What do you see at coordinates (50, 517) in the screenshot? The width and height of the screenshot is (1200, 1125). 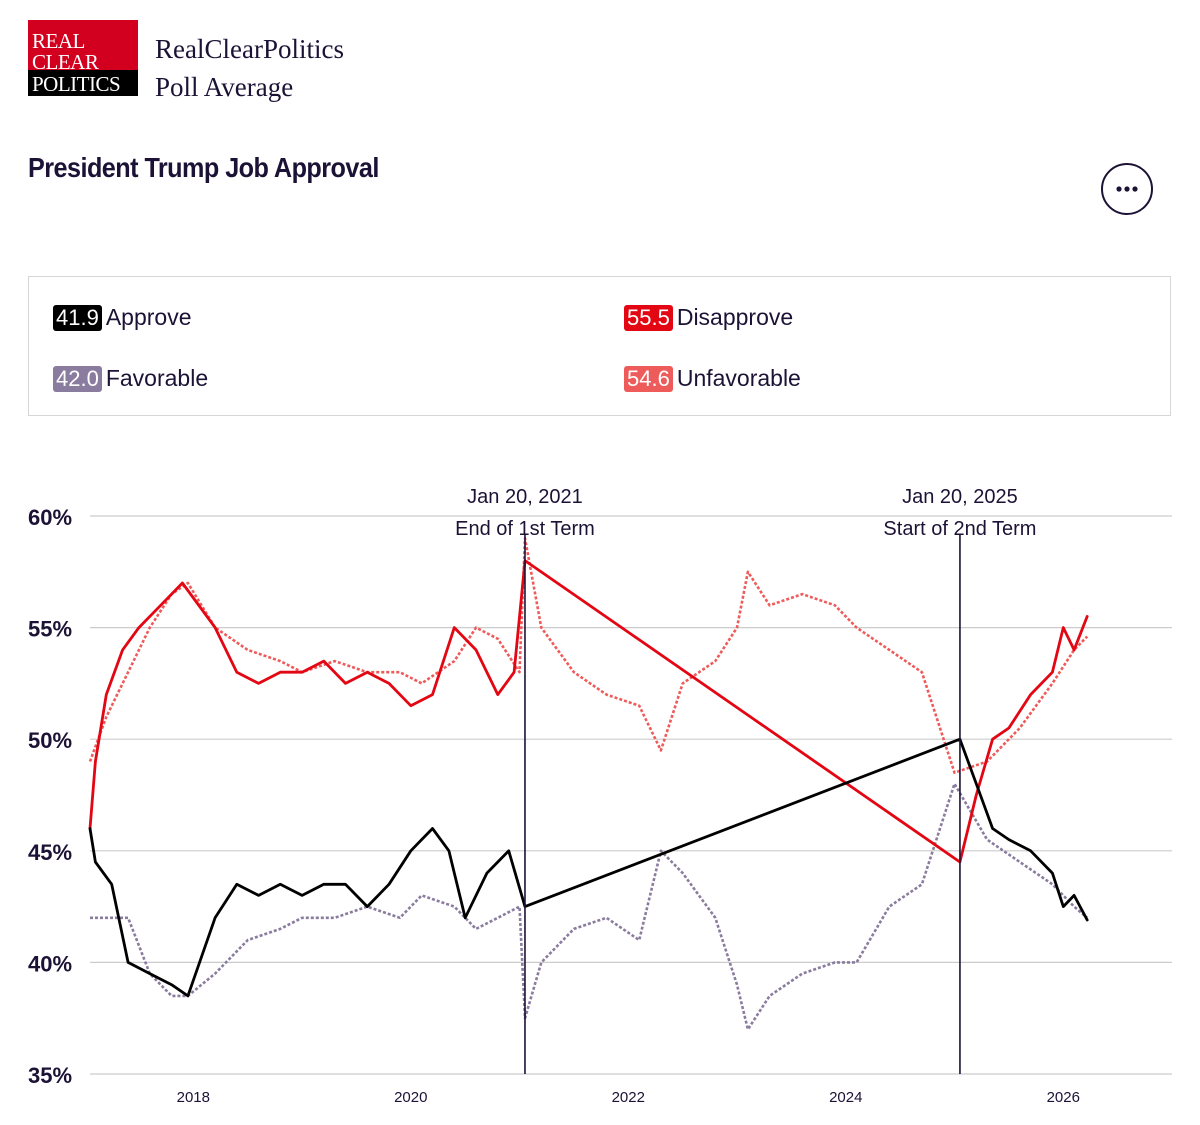 I see `y-tick-label: 60%` at bounding box center [50, 517].